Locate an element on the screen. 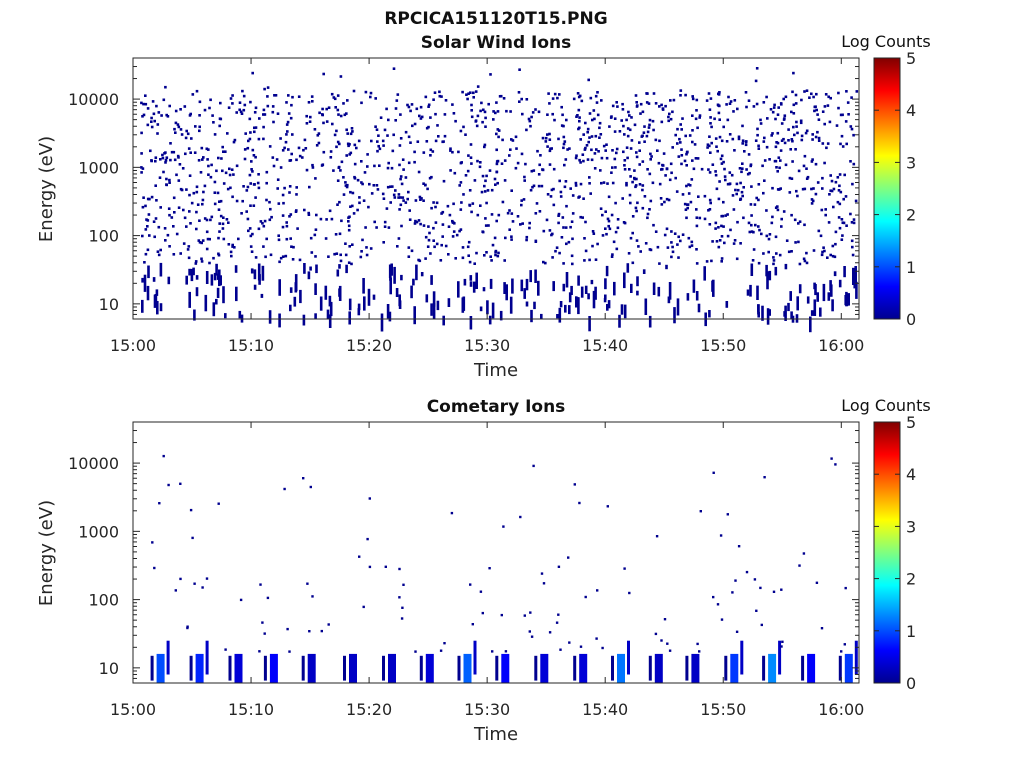 The height and width of the screenshot is (768, 1024). colorbar-tick-label: 0 is located at coordinates (911, 319).